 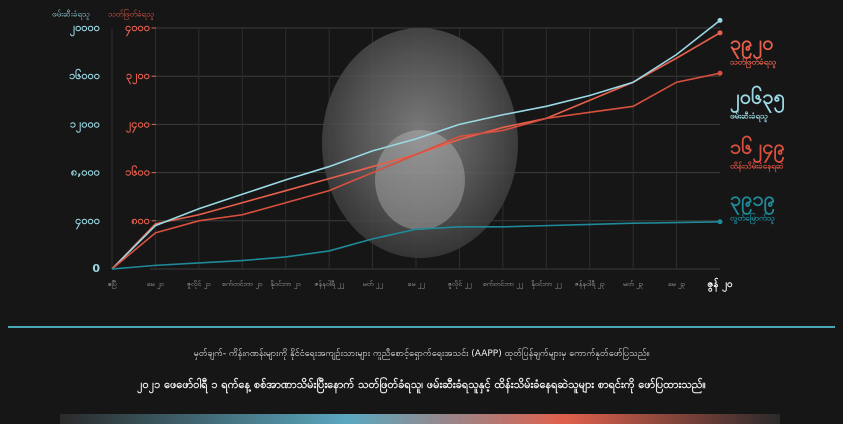 I want to click on legend-label: လွတ်မြောက်သူ, so click(x=752, y=219).